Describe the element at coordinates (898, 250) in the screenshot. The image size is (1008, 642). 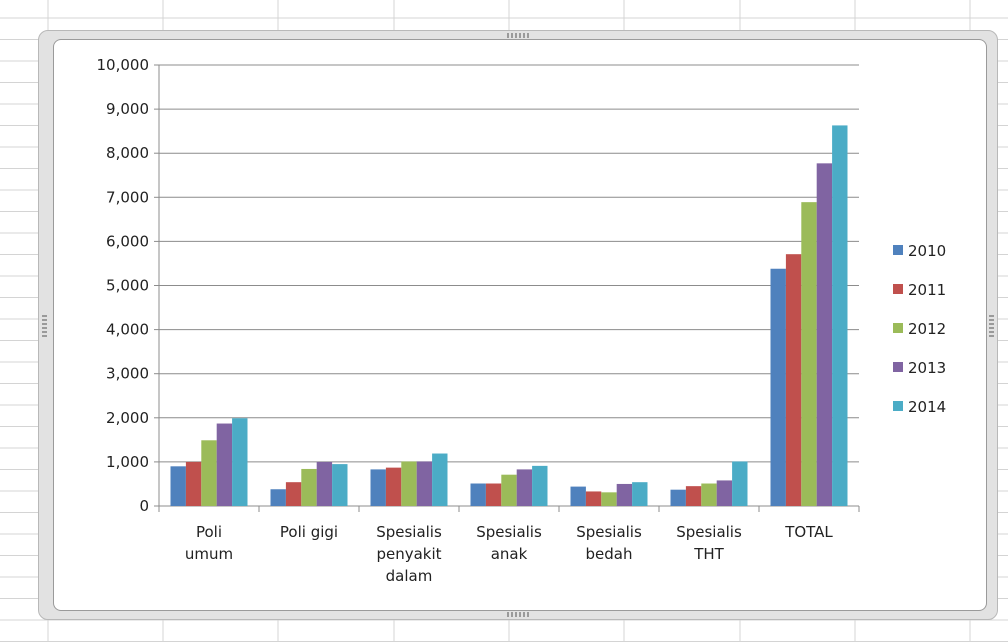
I see `legend-swatch-2010` at that location.